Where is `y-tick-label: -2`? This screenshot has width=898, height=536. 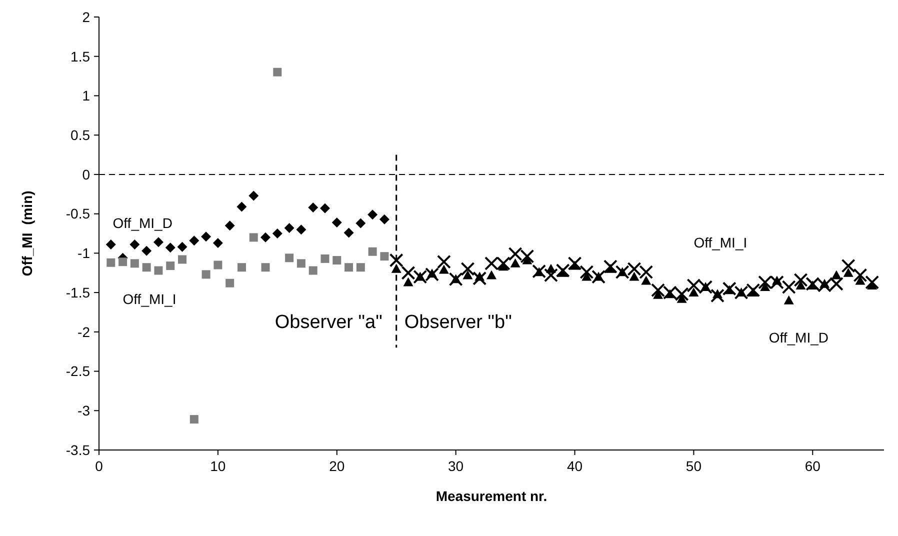
y-tick-label: -2 is located at coordinates (84, 332).